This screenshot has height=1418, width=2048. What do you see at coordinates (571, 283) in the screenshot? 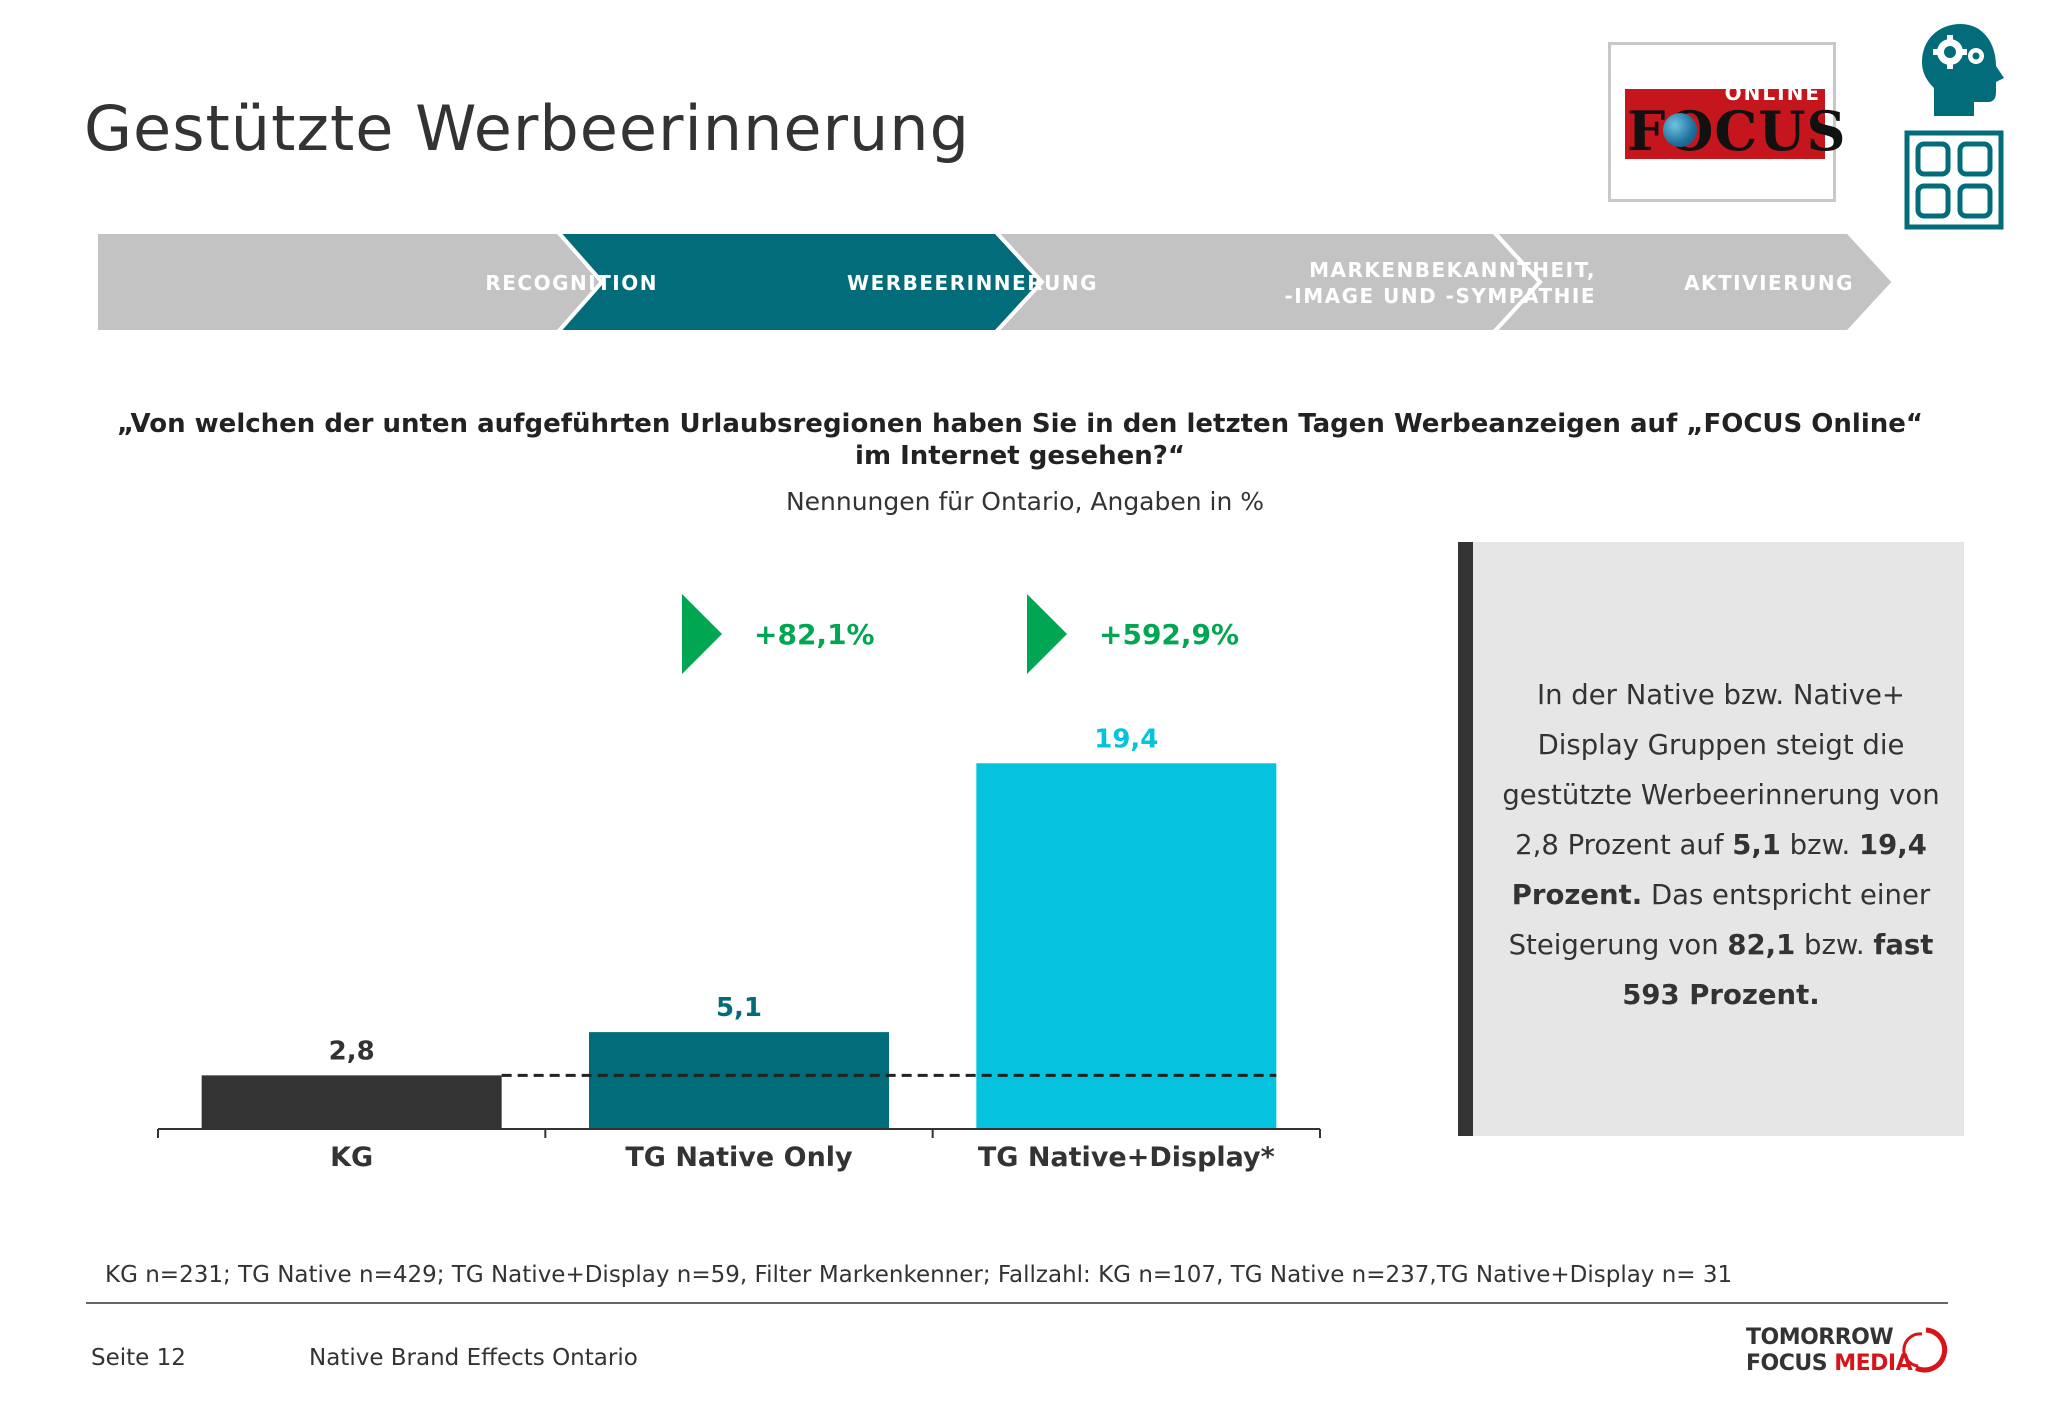
I see `step-label-recognition: RECOGNITION` at bounding box center [571, 283].